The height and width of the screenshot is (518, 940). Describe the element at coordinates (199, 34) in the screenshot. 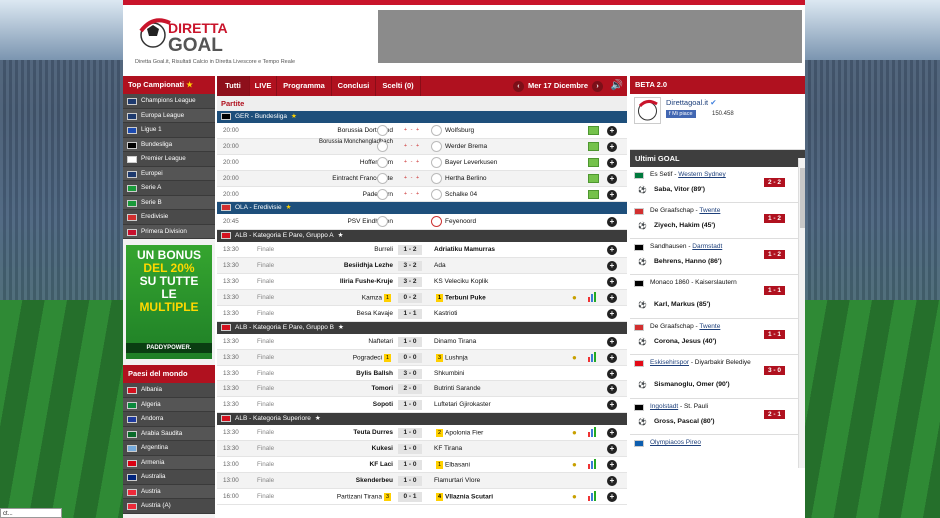

I see `site-logo: DIRETTA GOAL` at that location.